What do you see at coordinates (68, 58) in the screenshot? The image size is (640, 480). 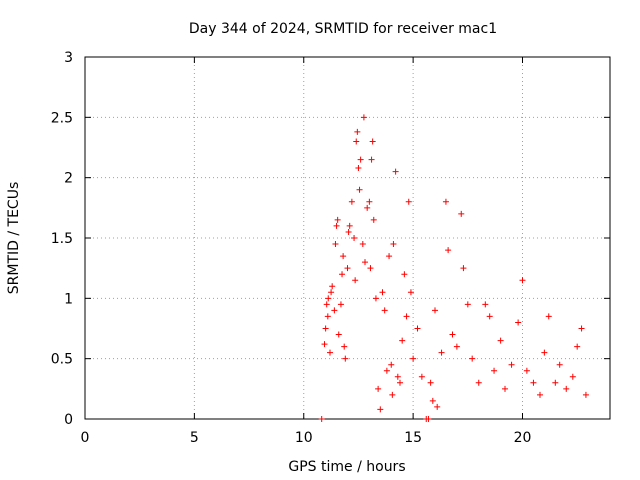 I see `y-tick-label: 3` at bounding box center [68, 58].